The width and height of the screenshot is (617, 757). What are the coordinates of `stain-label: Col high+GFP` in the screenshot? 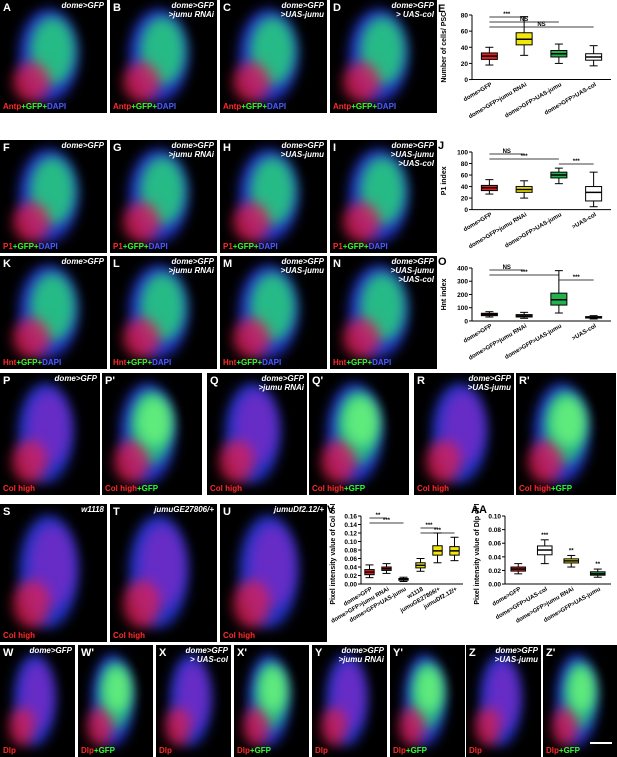 It's located at (545, 488).